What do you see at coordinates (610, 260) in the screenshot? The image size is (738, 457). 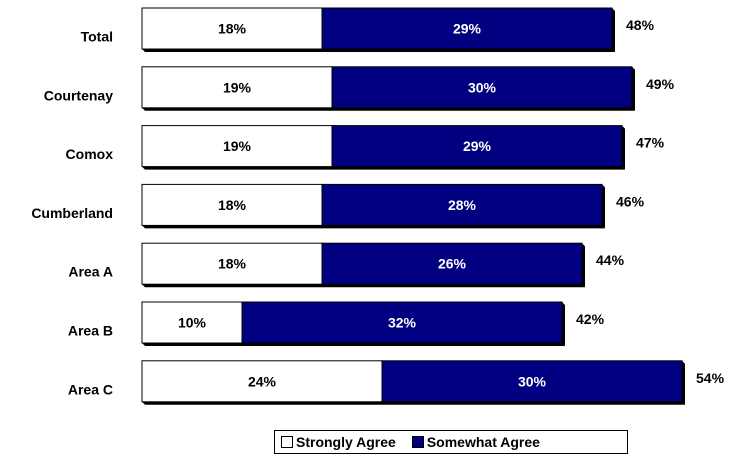 I see `total-label-area-a: 44%` at bounding box center [610, 260].